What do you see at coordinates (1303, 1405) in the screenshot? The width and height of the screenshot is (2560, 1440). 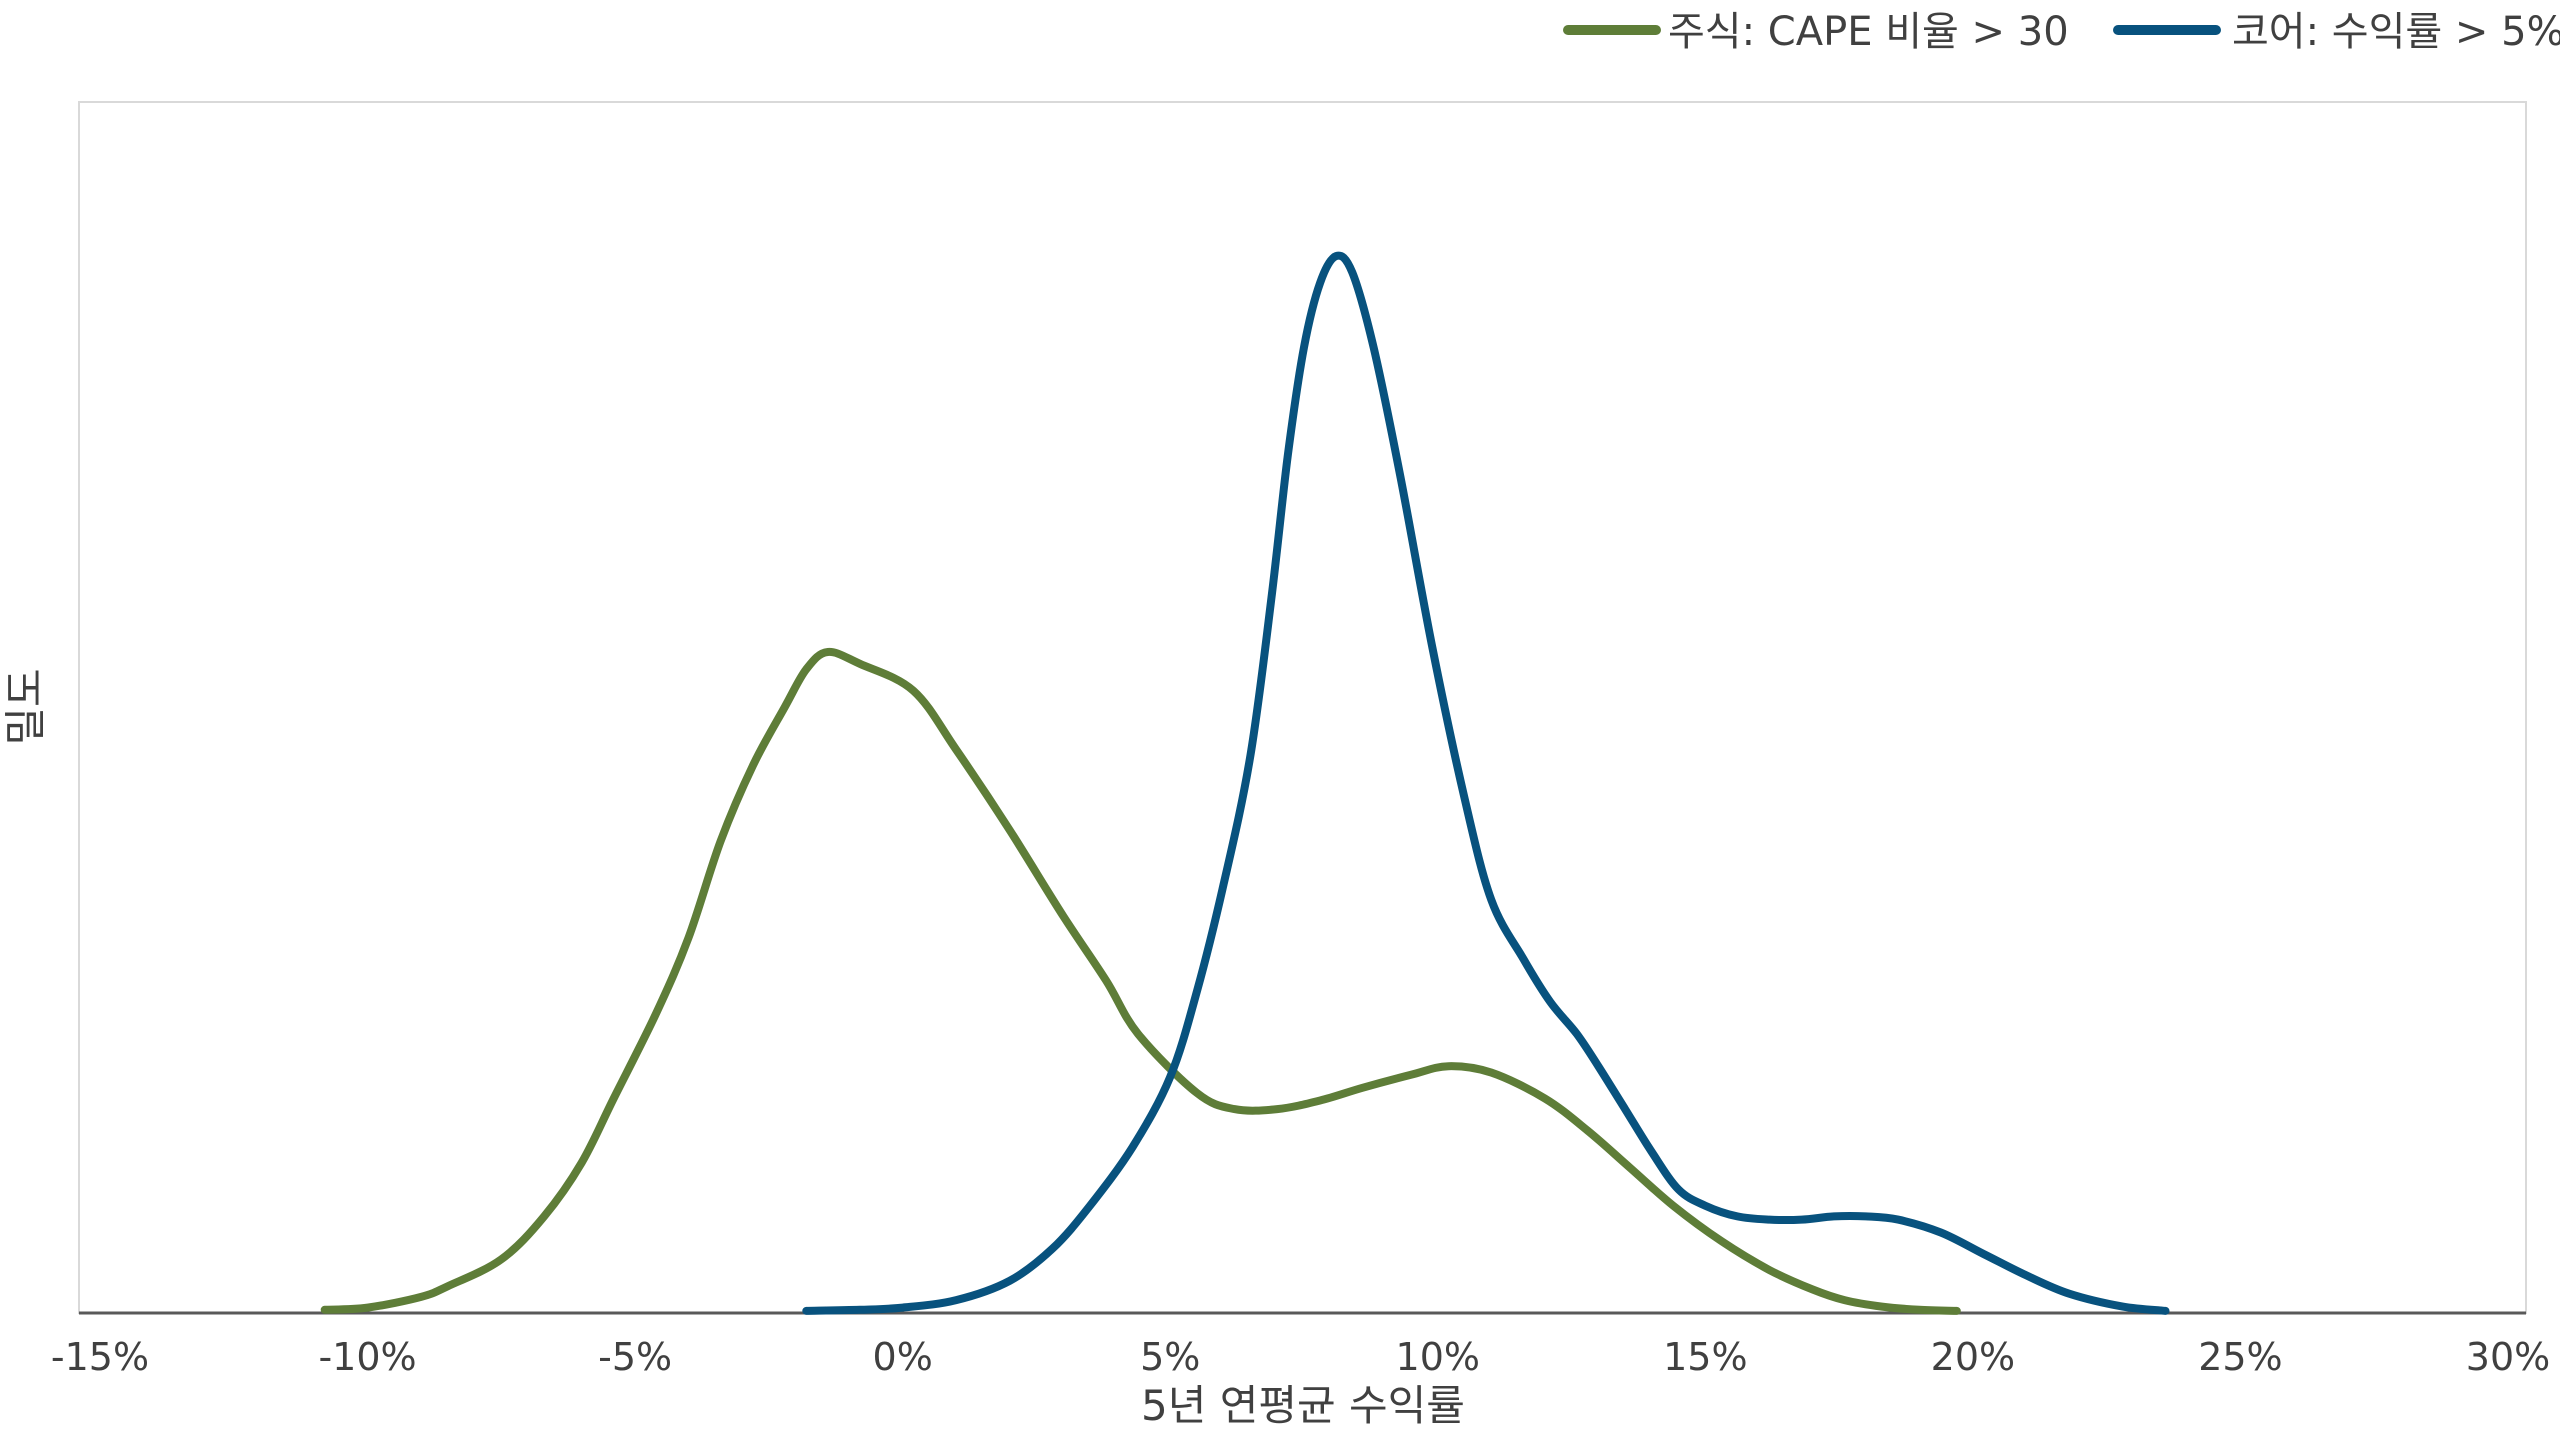 I see `x-axis-title: 5년 연평균 수익률` at bounding box center [1303, 1405].